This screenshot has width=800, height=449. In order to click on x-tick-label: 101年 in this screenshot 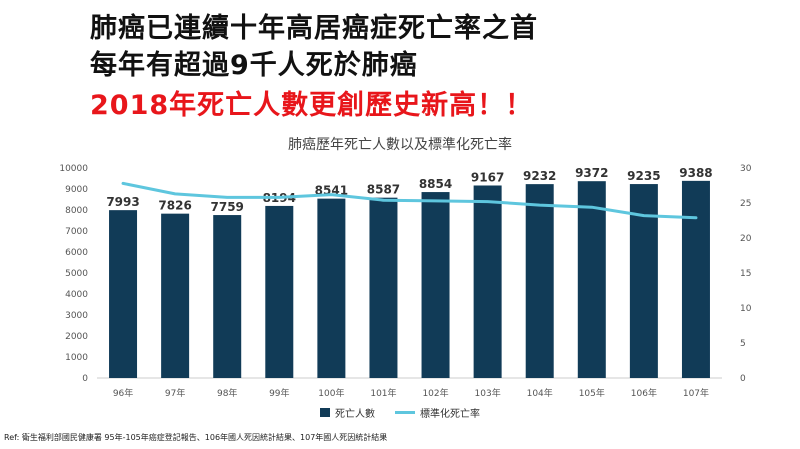, I will do `click(383, 393)`.